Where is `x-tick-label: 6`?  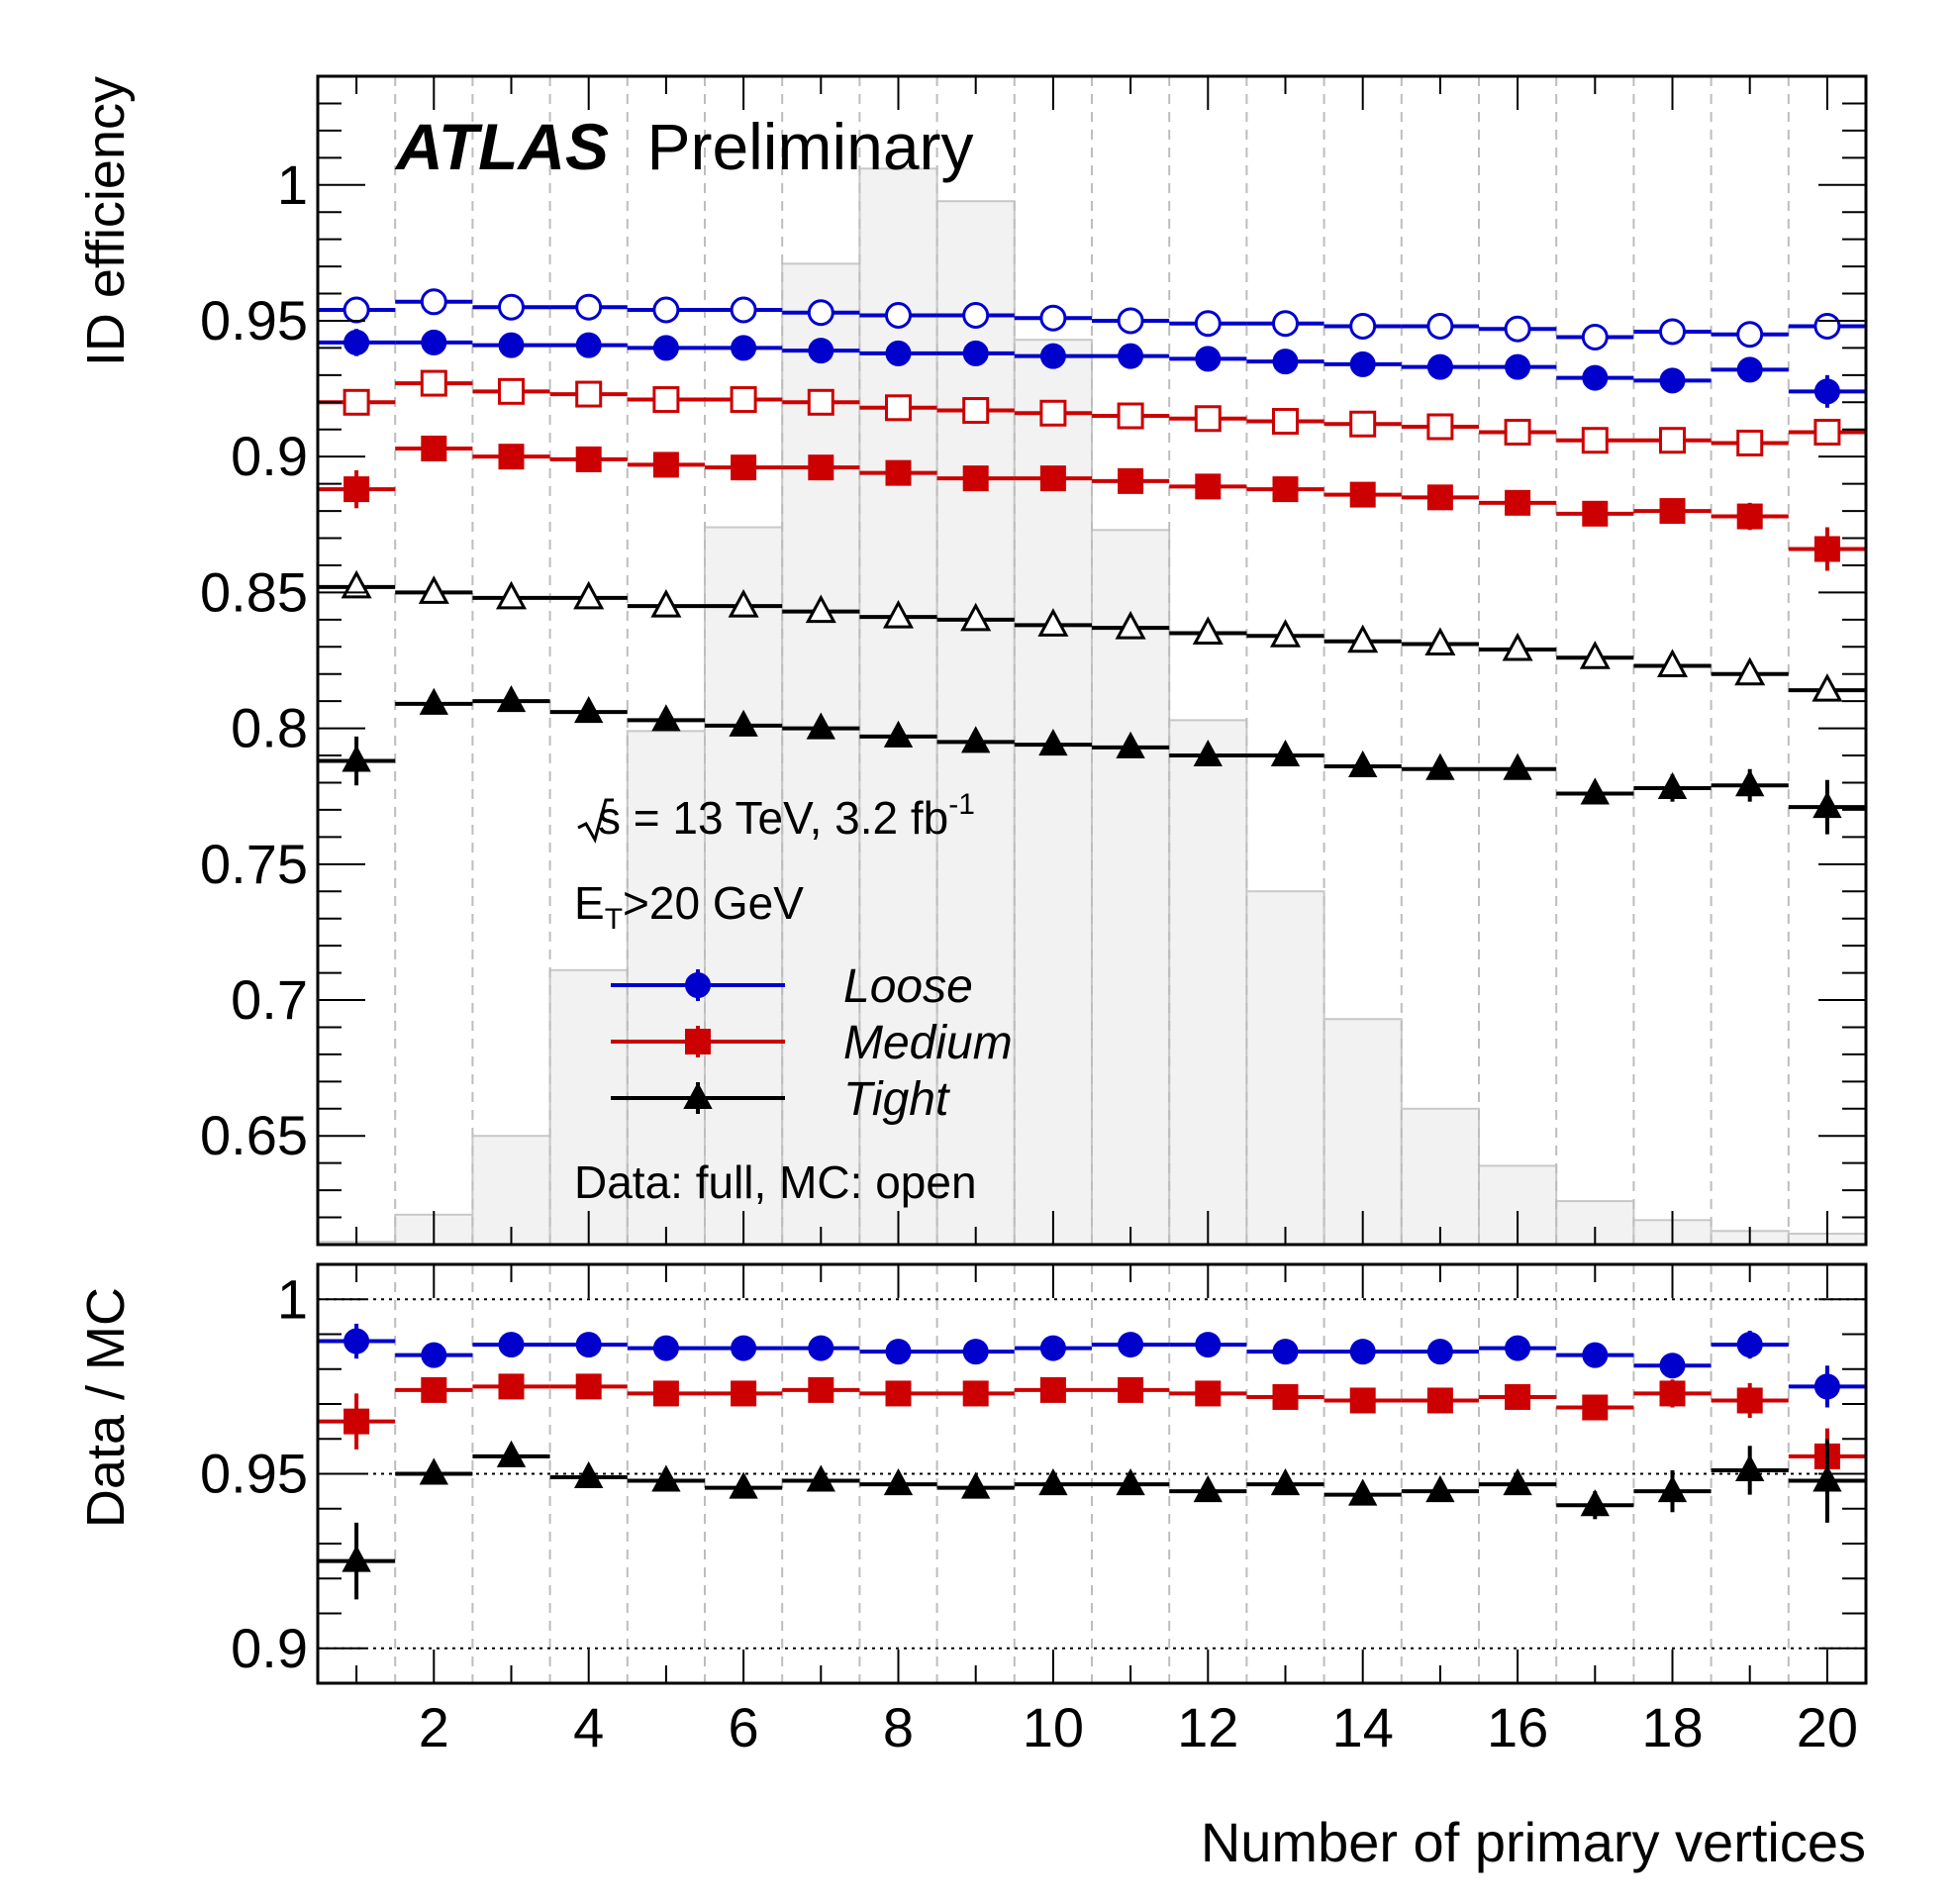
x-tick-label: 6 is located at coordinates (744, 1727).